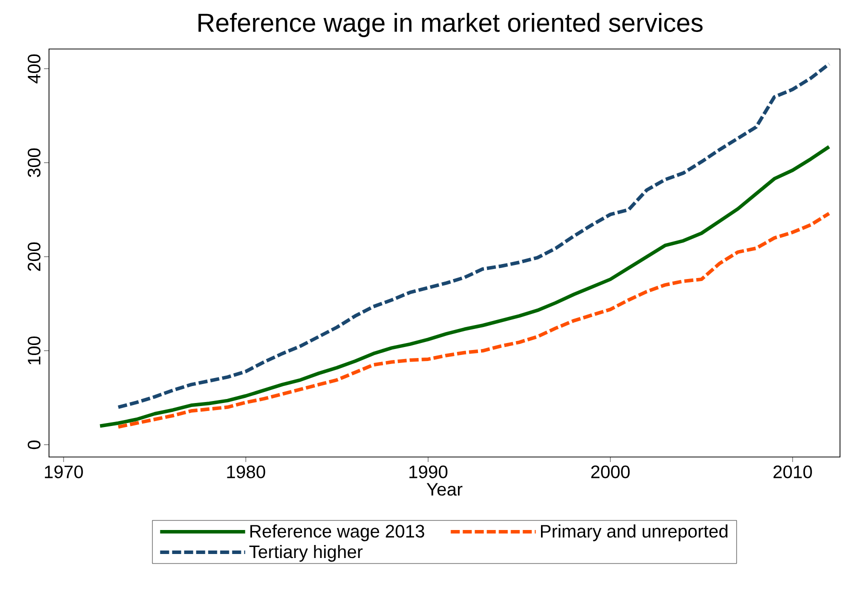 The width and height of the screenshot is (844, 601). I want to click on y-tick-label: 0, so click(34, 445).